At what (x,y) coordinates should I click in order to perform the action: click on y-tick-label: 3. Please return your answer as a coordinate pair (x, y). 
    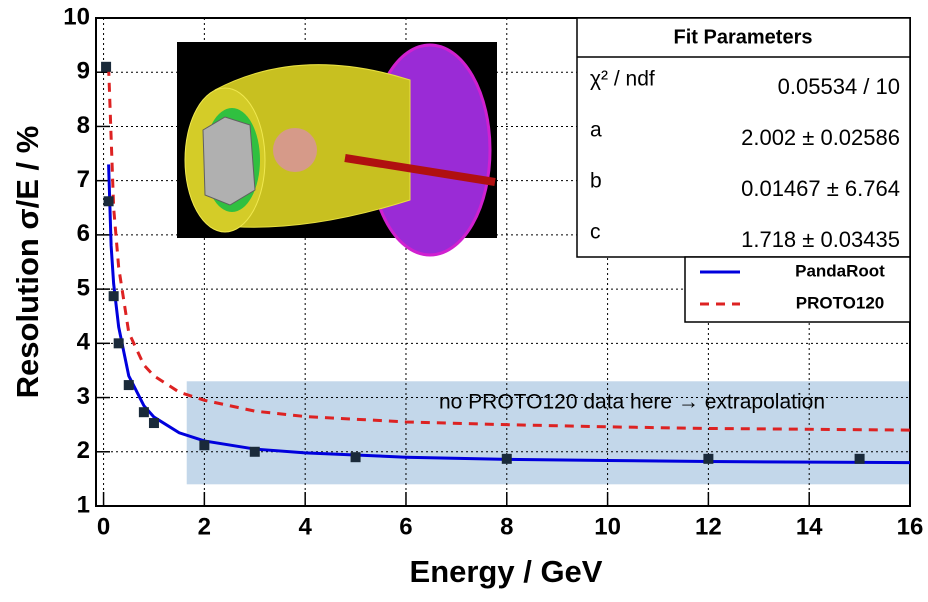
    Looking at the image, I should click on (83, 396).